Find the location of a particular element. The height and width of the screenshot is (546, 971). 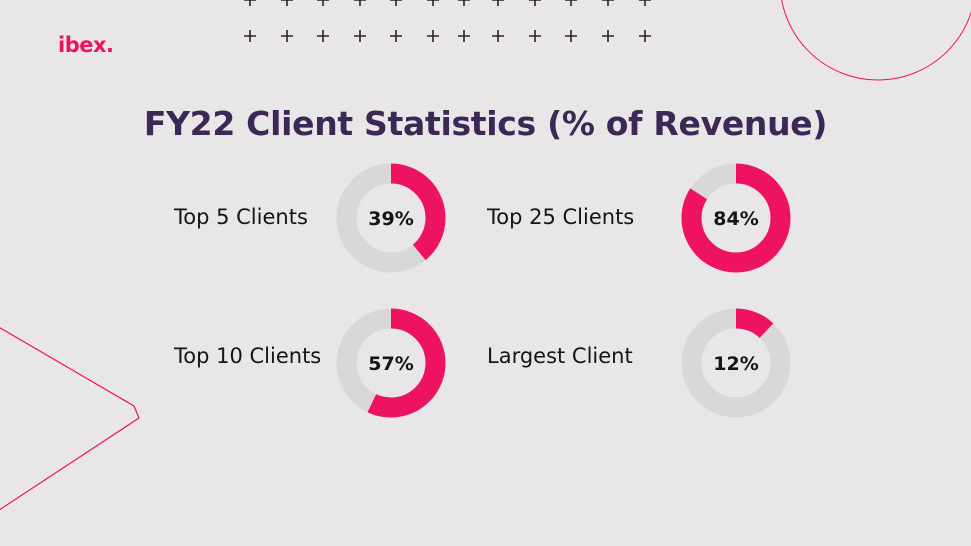

label-top-10-clients: Top 10 Clients is located at coordinates (248, 356).